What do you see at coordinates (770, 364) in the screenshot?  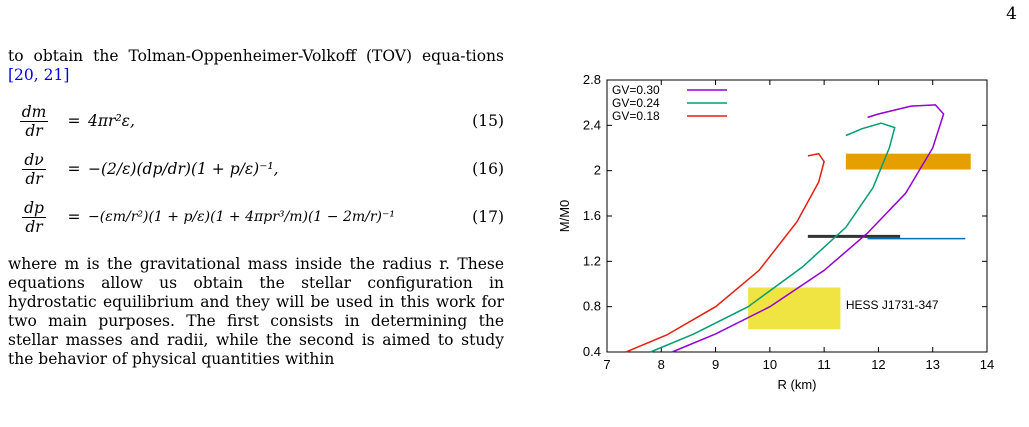 I see `x-tick-label: 10` at bounding box center [770, 364].